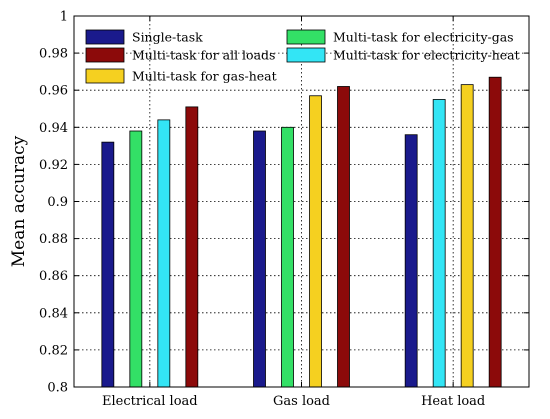 The height and width of the screenshot is (419, 550). What do you see at coordinates (453, 401) in the screenshot?
I see `x-tick-label: Heat load` at bounding box center [453, 401].